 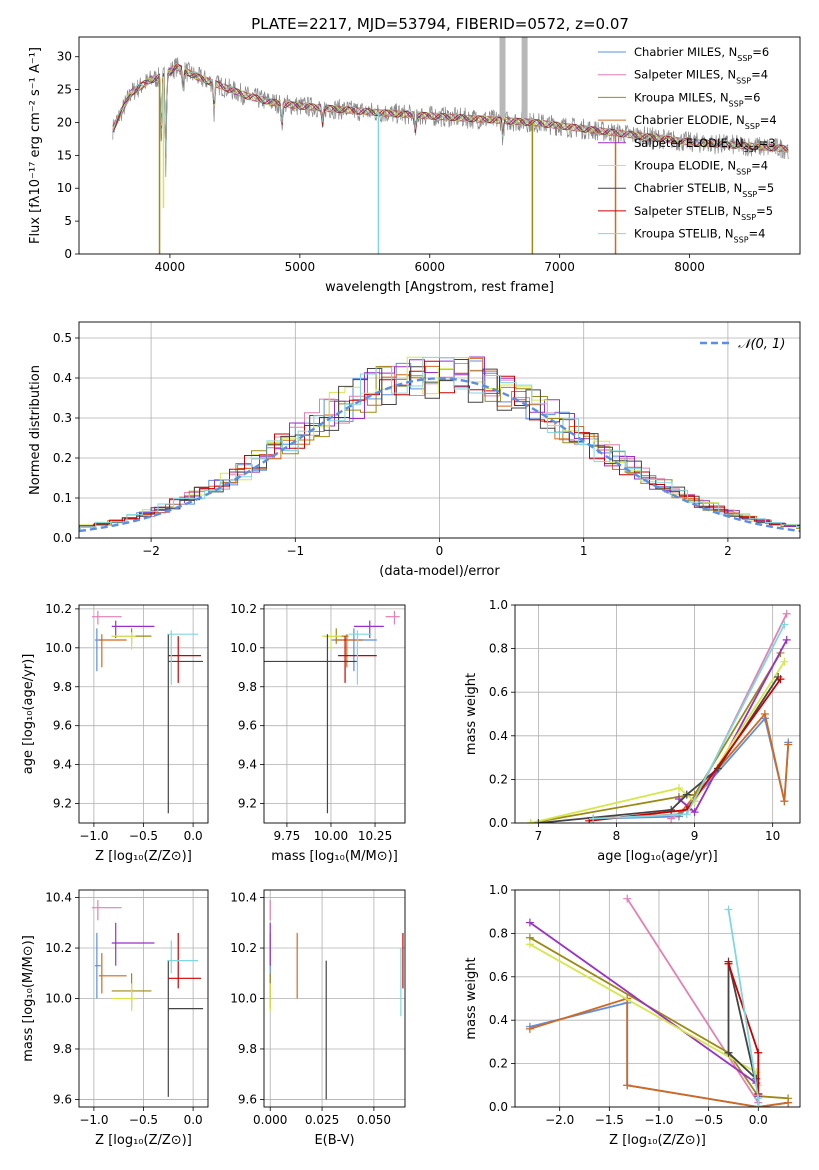 I want to click on x-tick-label: 7000, so click(x=559, y=267).